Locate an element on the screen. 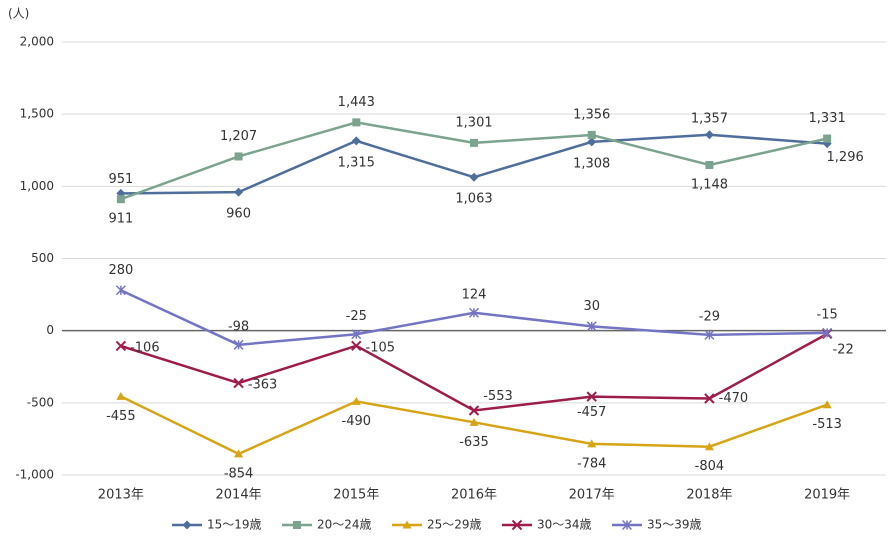 This screenshot has width=894, height=536. data-label: -15 is located at coordinates (827, 314).